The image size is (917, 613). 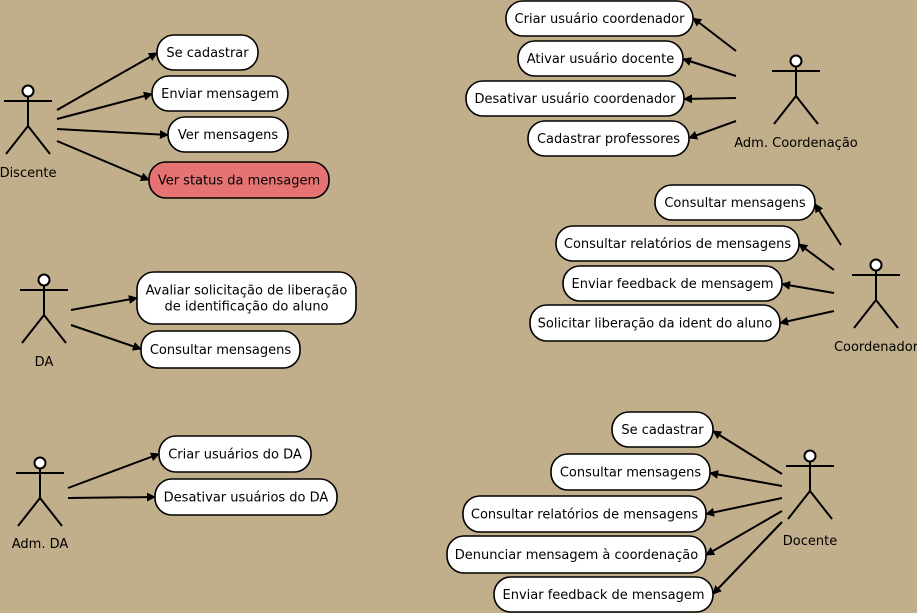 I want to click on actor-coordenador: Coordenador, so click(x=875, y=306).